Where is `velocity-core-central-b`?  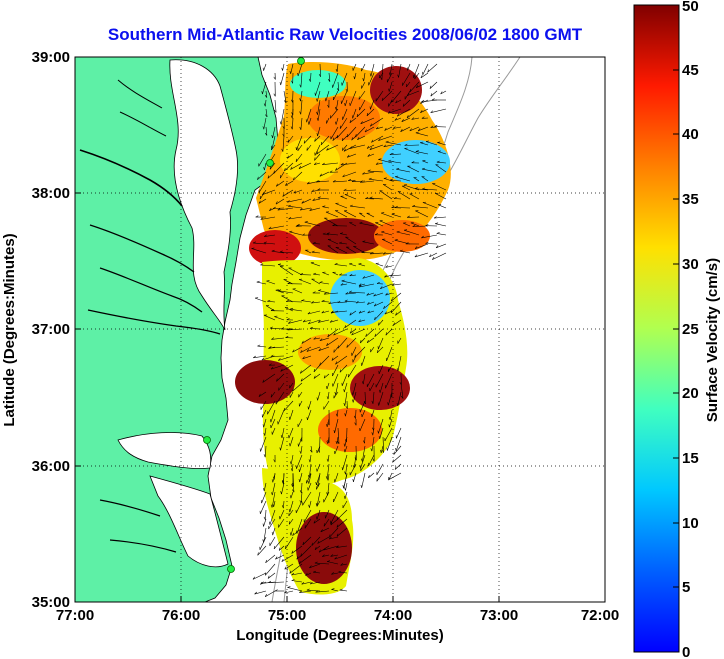 velocity-core-central-b is located at coordinates (330, 352).